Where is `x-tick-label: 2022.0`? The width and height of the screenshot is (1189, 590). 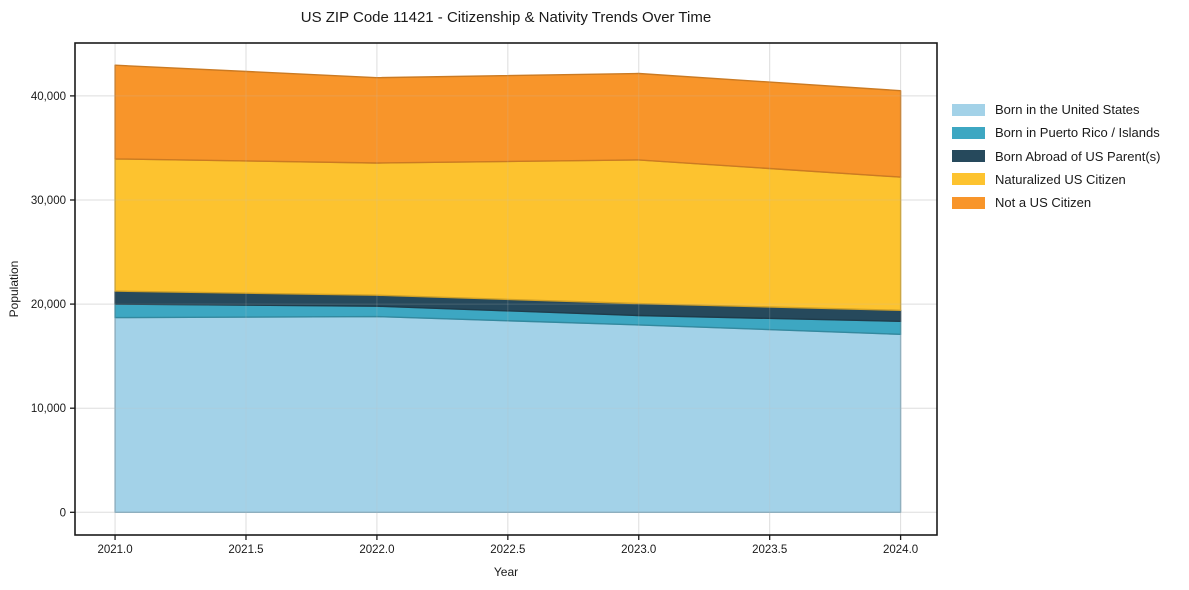
x-tick-label: 2022.0 is located at coordinates (376, 550).